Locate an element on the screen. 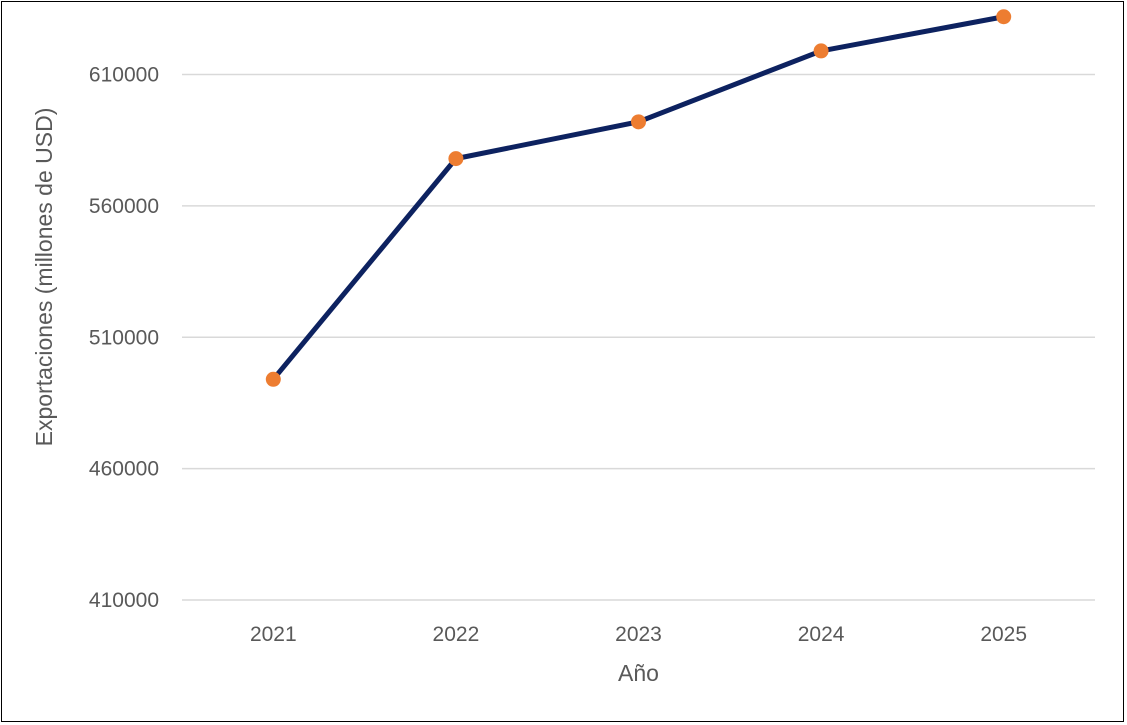  y-tick-labels: 410000 460000 510000 560000 610000 is located at coordinates (124, 338).